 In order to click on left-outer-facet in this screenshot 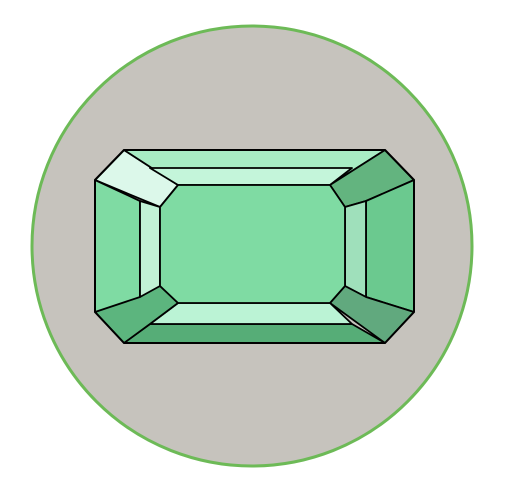, I will do `click(117, 246)`.